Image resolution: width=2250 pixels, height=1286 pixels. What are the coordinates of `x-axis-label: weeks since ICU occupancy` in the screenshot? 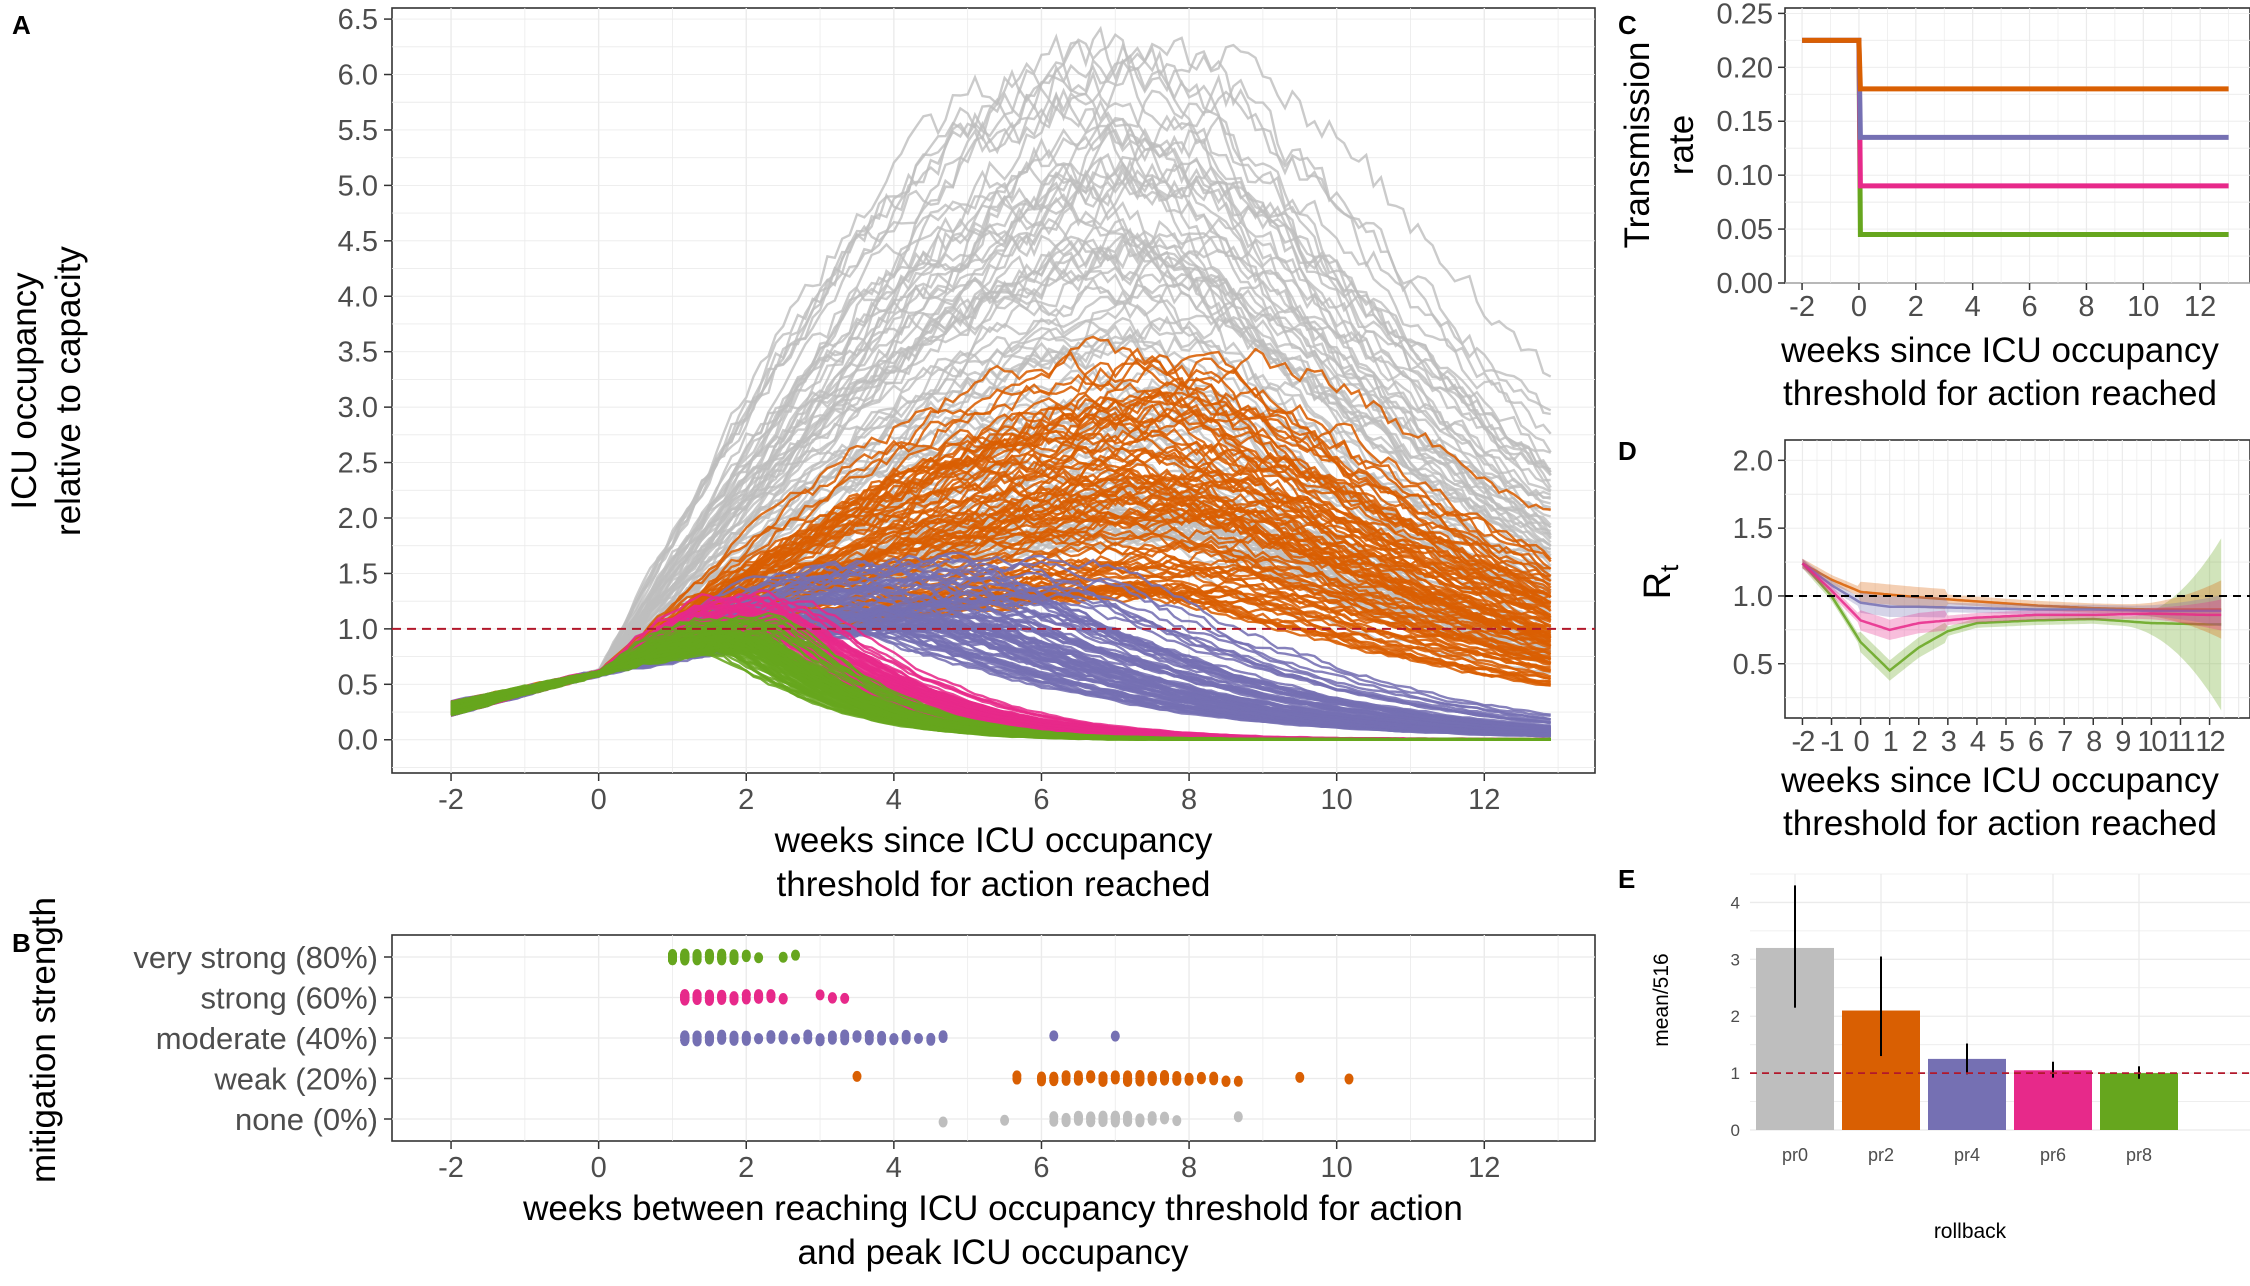 It's located at (993, 840).